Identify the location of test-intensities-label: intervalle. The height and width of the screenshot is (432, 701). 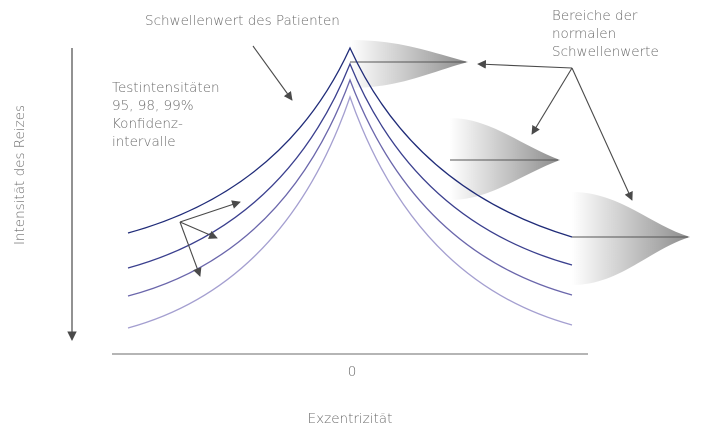
(144, 142).